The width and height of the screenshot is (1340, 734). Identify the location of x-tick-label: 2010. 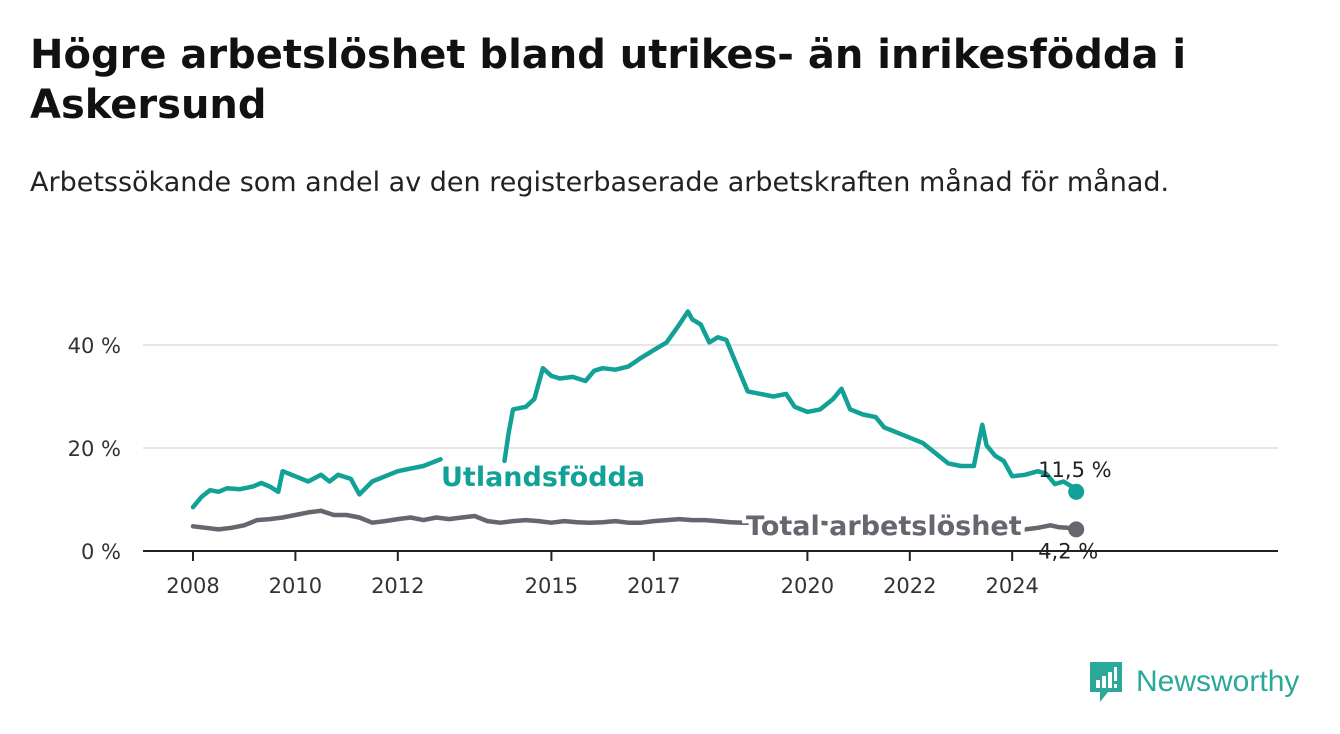
(295, 586).